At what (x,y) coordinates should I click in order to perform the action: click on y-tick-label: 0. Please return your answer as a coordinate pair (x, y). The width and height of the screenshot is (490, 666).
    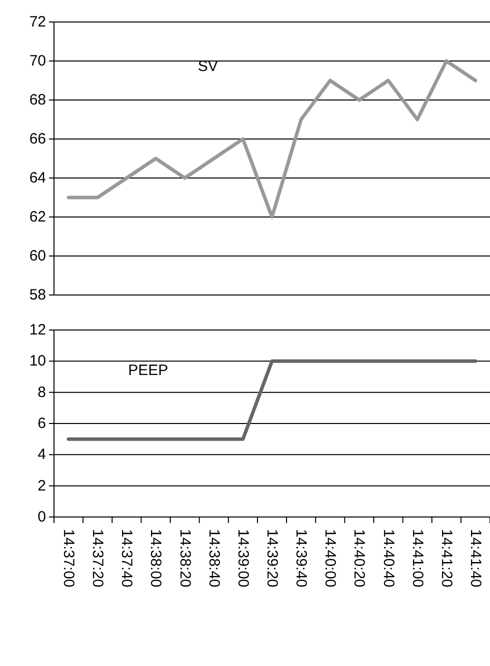
    Looking at the image, I should click on (42, 517).